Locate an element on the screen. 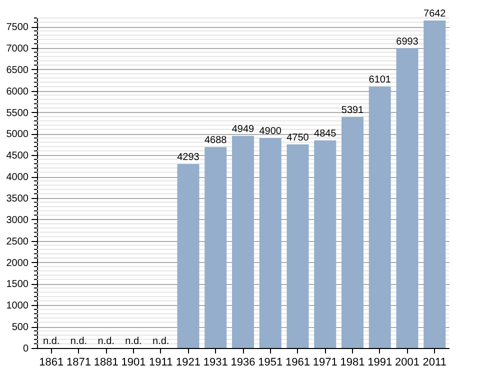 This screenshot has width=488, height=373. x-tick-label: 1911 is located at coordinates (161, 362).